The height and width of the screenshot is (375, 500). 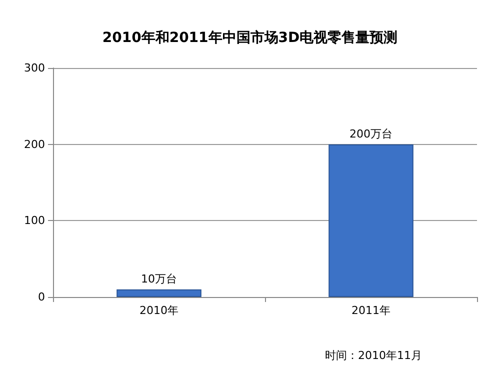 I want to click on y-tick-label: 0, so click(x=41, y=297).